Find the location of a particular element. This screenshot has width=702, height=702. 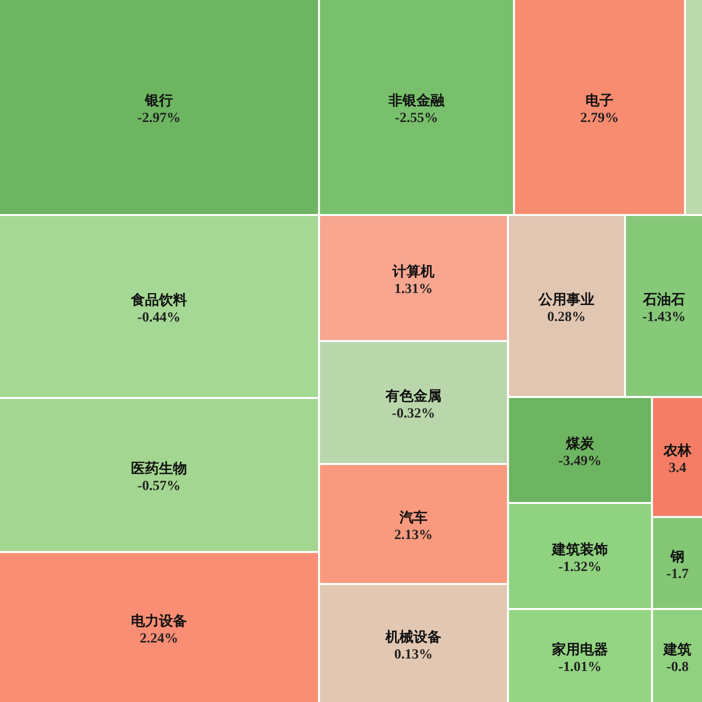

data-label: 2.13% is located at coordinates (413, 535).